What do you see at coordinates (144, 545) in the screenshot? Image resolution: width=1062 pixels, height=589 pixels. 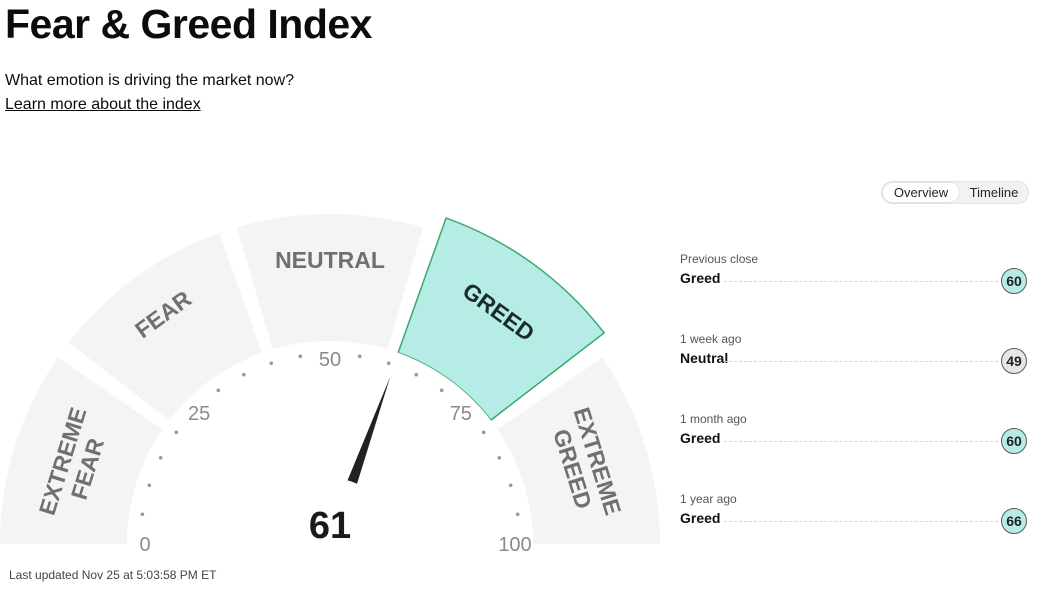 I see `gauge-tick-label: 0` at bounding box center [144, 545].